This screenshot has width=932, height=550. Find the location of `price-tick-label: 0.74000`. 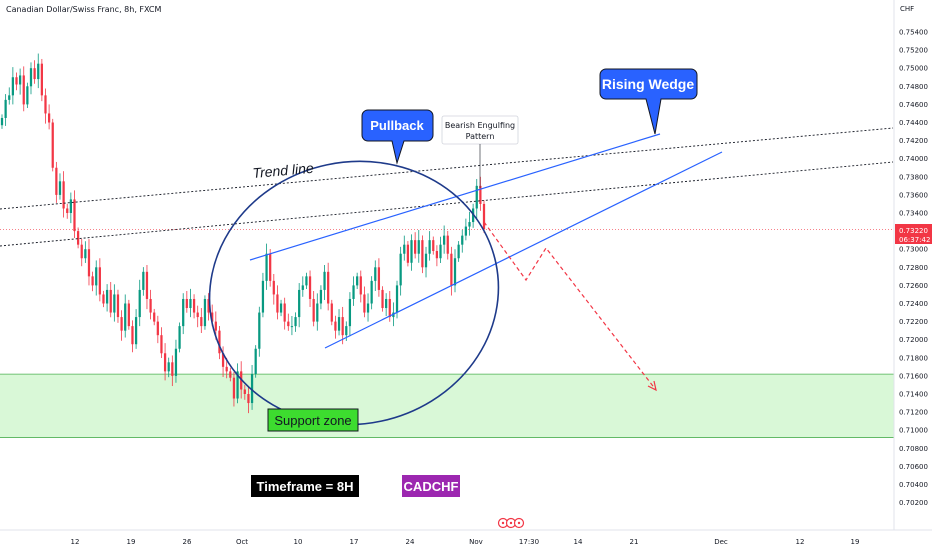

price-tick-label: 0.74000 is located at coordinates (913, 159).